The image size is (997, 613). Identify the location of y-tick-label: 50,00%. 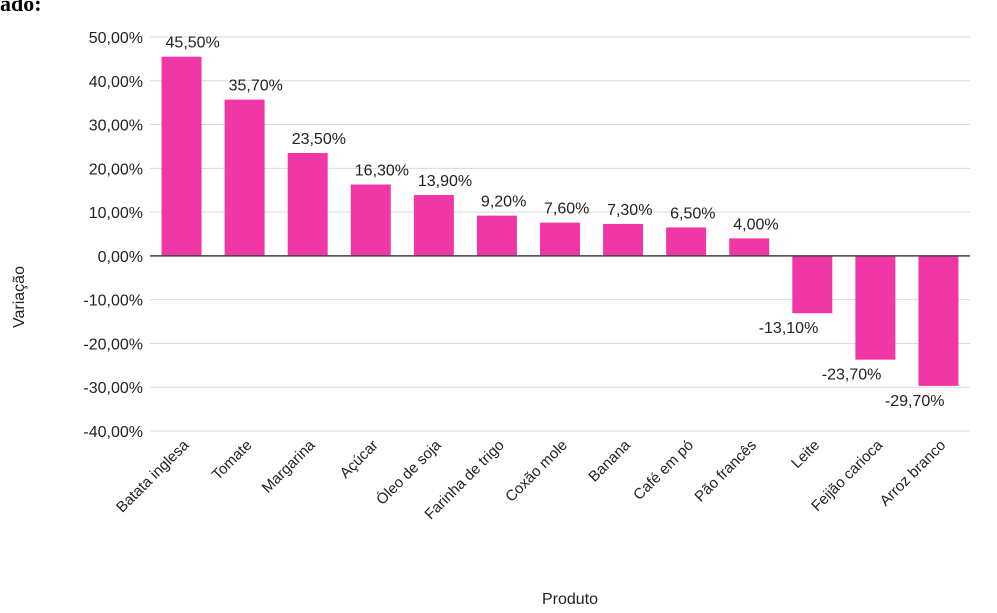
(116, 38).